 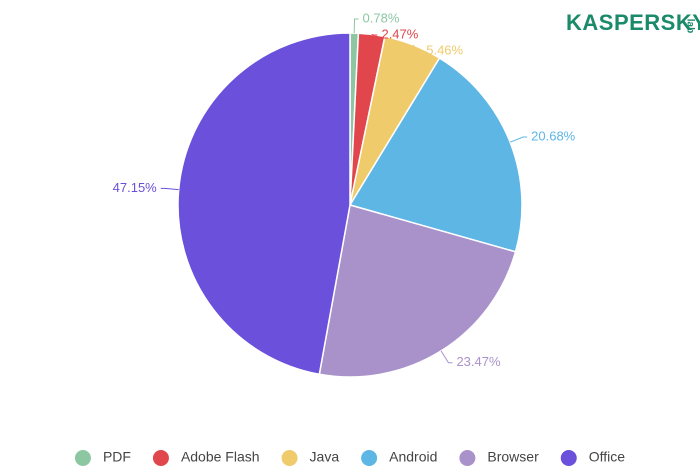 What do you see at coordinates (689, 26) in the screenshot?
I see `brand-suffix: lab` at bounding box center [689, 26].